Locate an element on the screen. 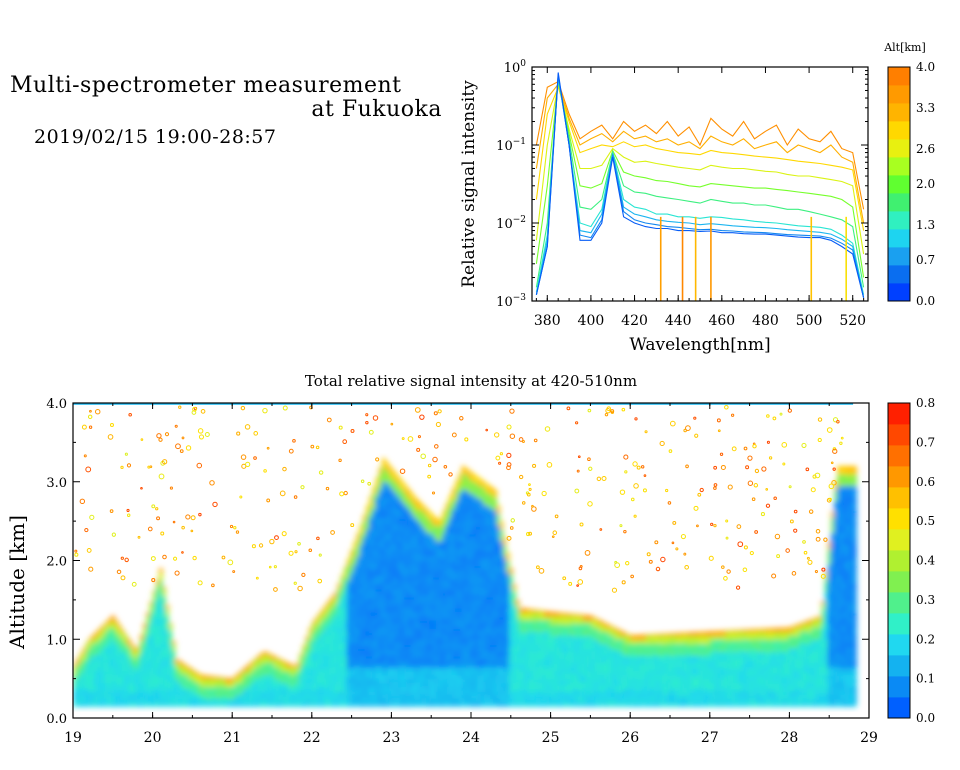 The image size is (960, 770). altitude-colorbar-band is located at coordinates (899, 256).